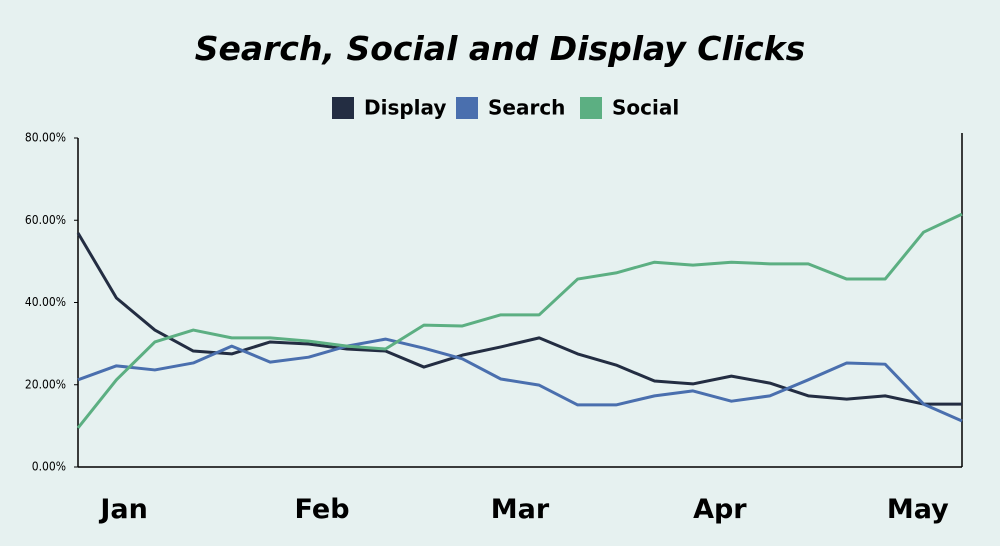 The width and height of the screenshot is (1000, 546). Describe the element at coordinates (45, 384) in the screenshot. I see `y-tick-label: 20.00%` at that location.